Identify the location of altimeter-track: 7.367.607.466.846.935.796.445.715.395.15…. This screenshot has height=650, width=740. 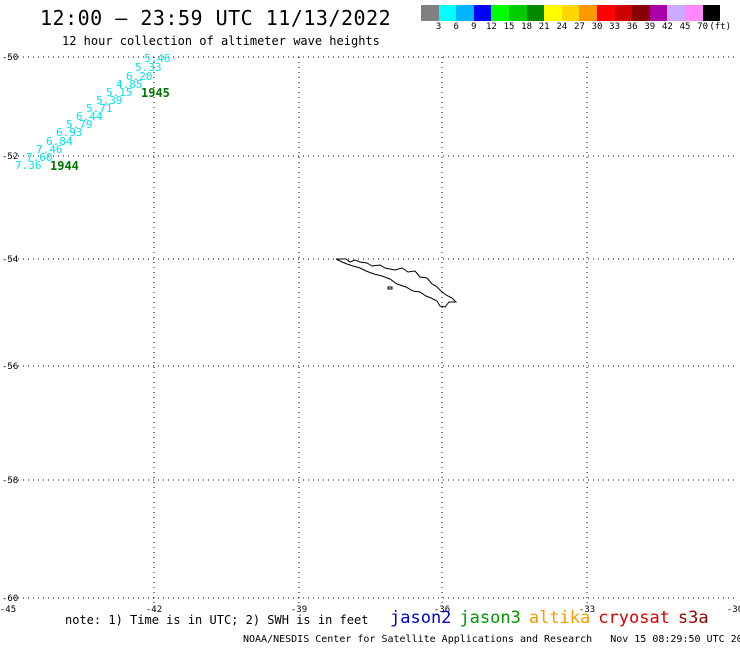
(93, 112).